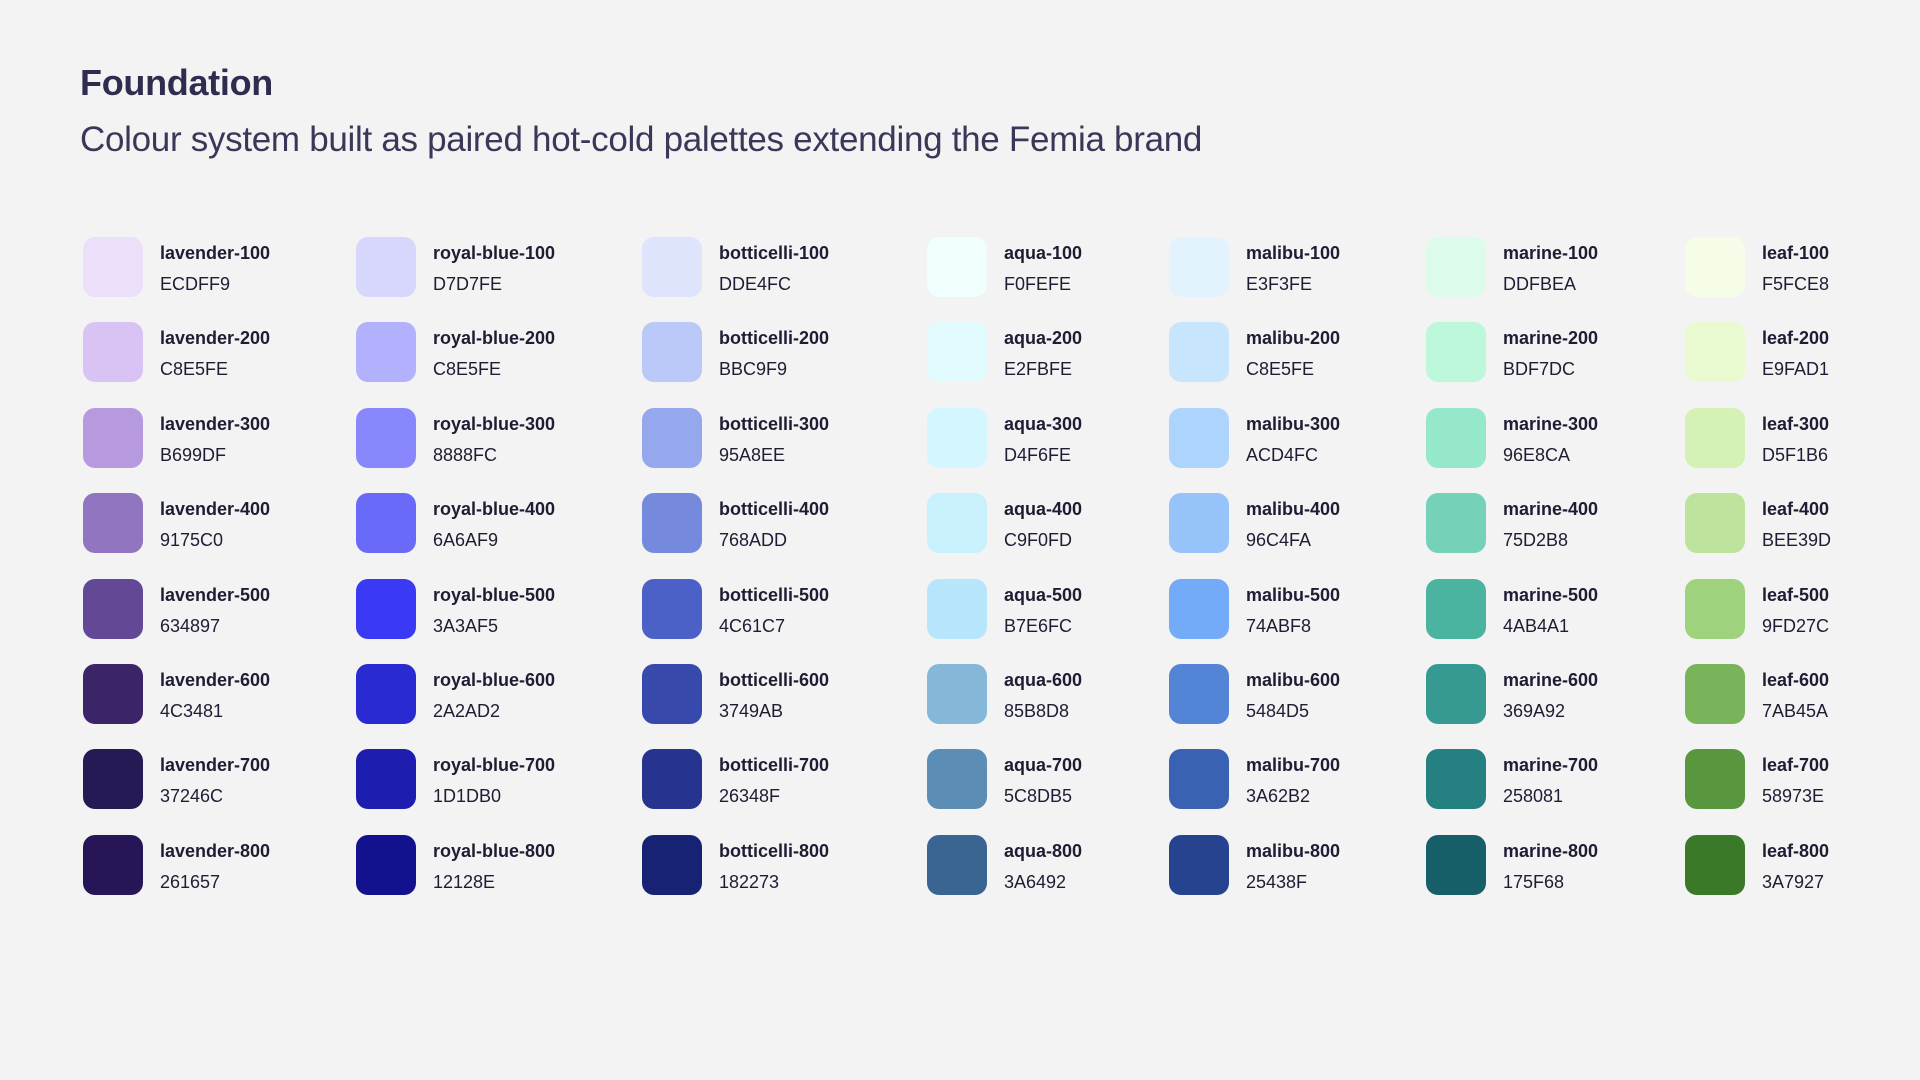  What do you see at coordinates (774, 594) in the screenshot?
I see `swatch-name: botticelli-500` at bounding box center [774, 594].